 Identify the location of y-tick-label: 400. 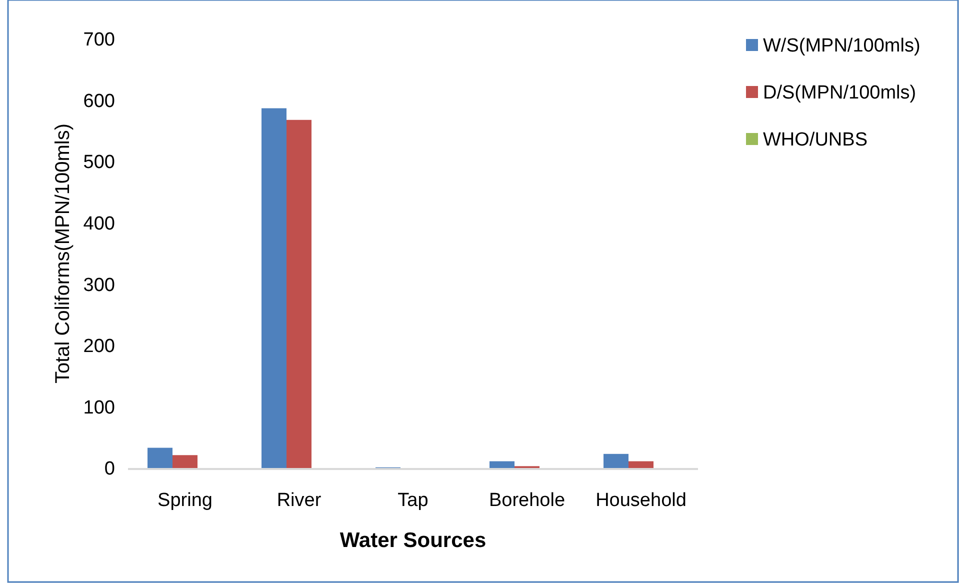
(99, 224).